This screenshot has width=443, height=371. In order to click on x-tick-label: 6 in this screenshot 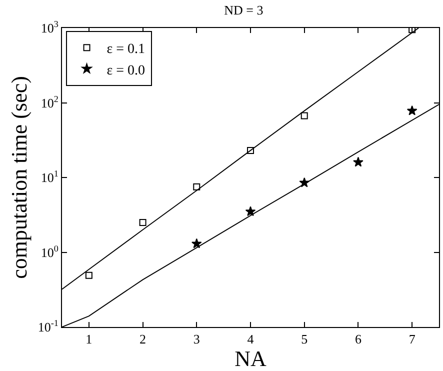, I will do `click(358, 339)`.